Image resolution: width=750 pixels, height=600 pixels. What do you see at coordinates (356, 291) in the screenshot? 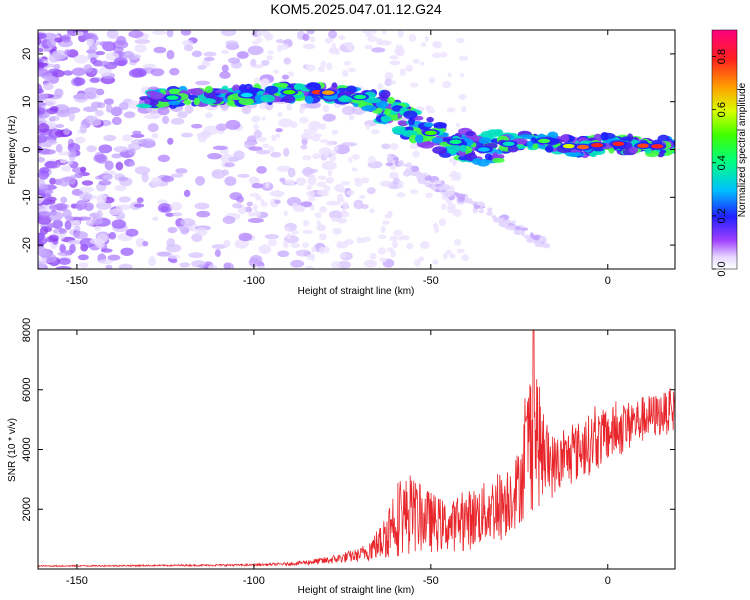
I see `spectrogram-x-axis-label: Height of straight line (km)` at bounding box center [356, 291].